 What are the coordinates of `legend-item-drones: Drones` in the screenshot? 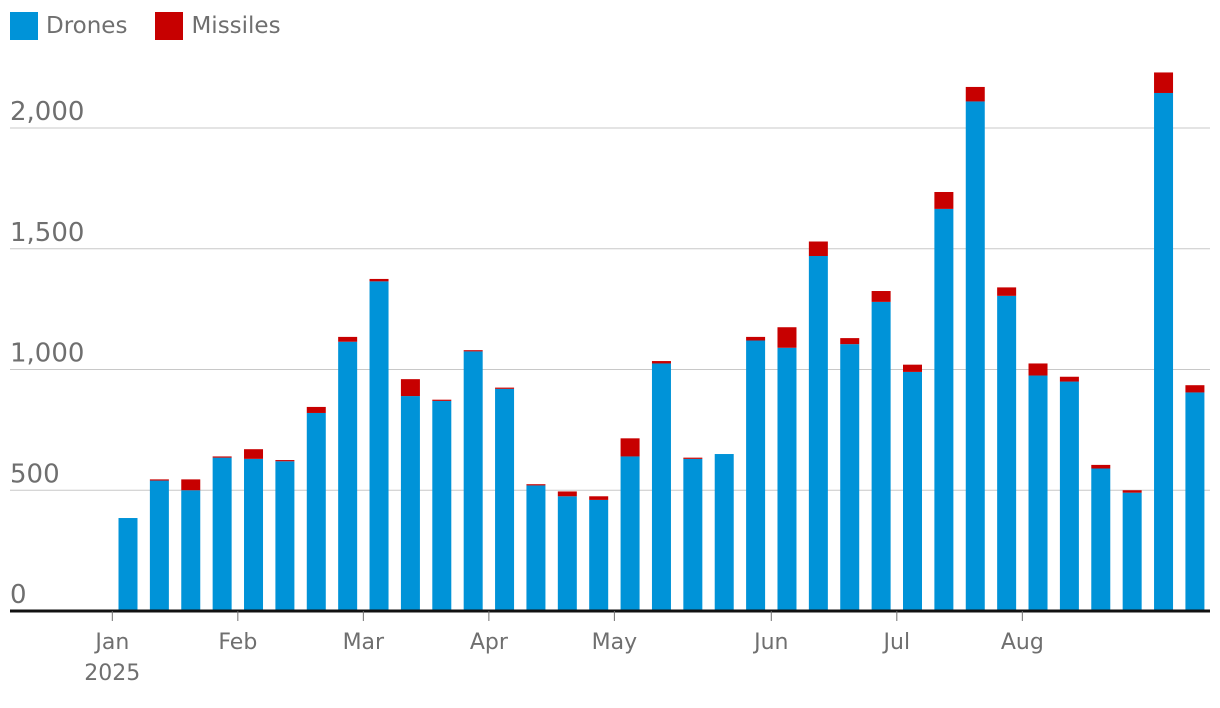 It's located at (68, 26).